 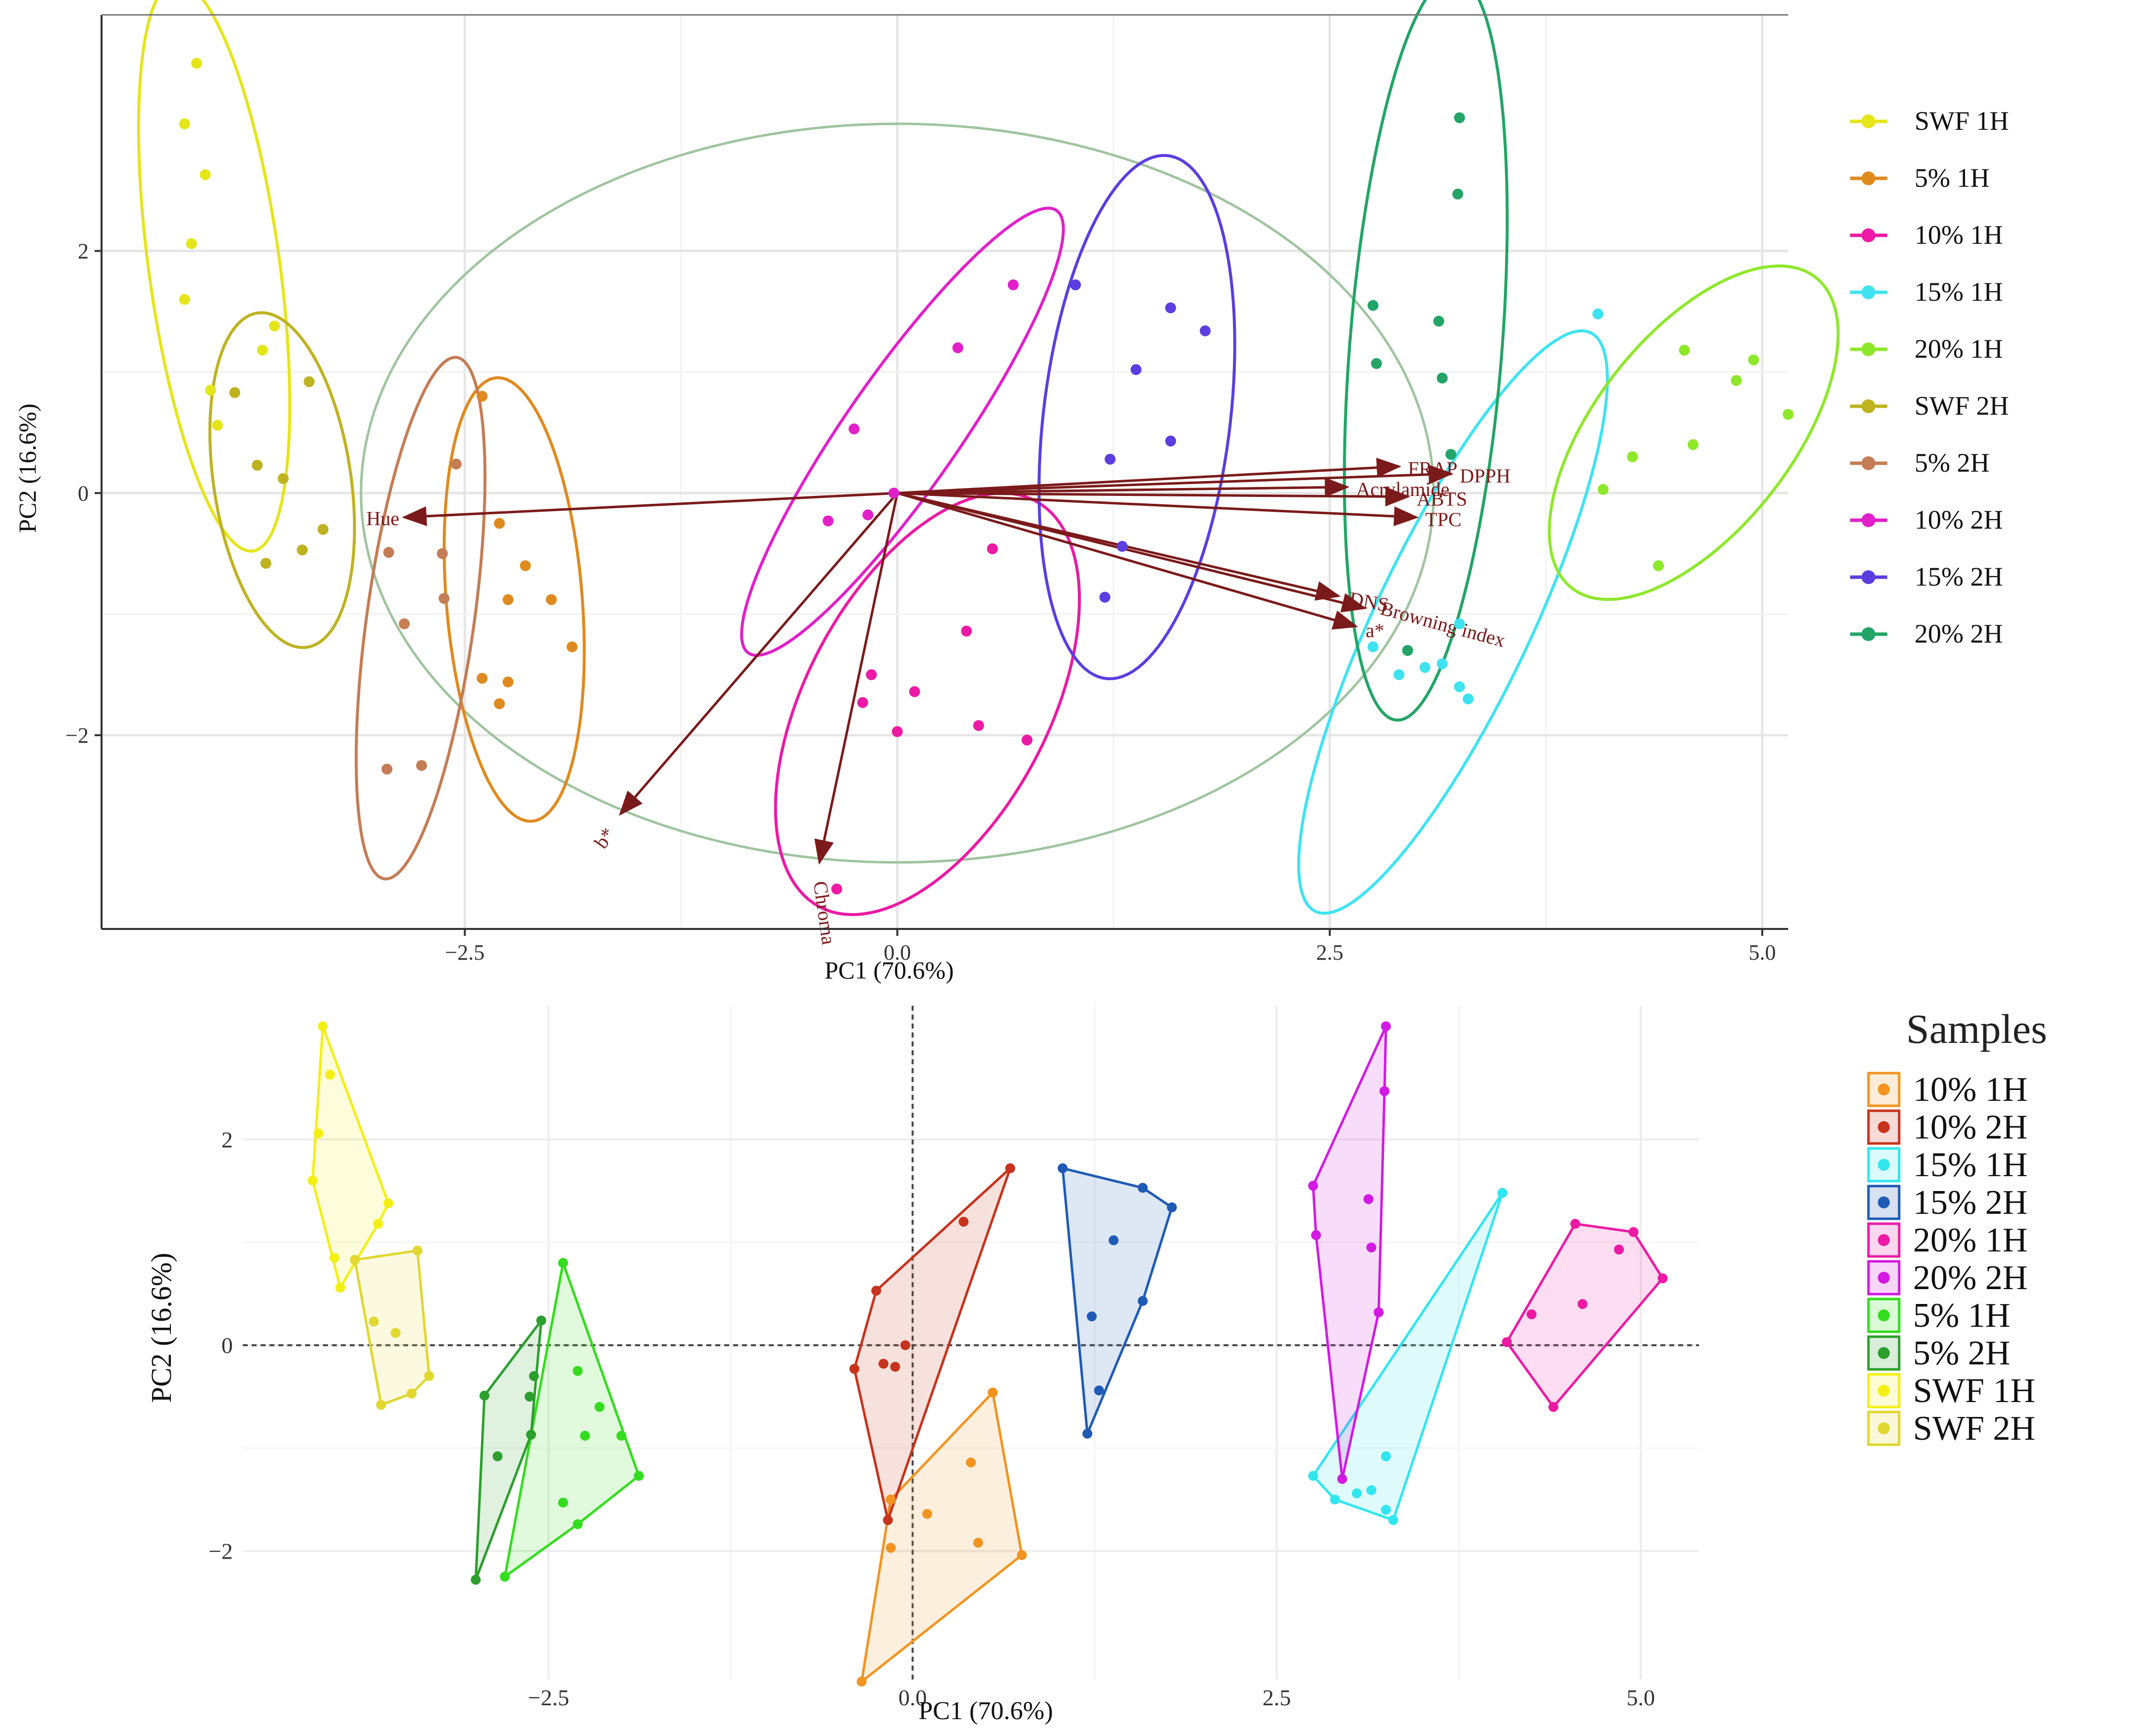 What do you see at coordinates (1127, 560) in the screenshot?
I see `loading-arrow-a` at bounding box center [1127, 560].